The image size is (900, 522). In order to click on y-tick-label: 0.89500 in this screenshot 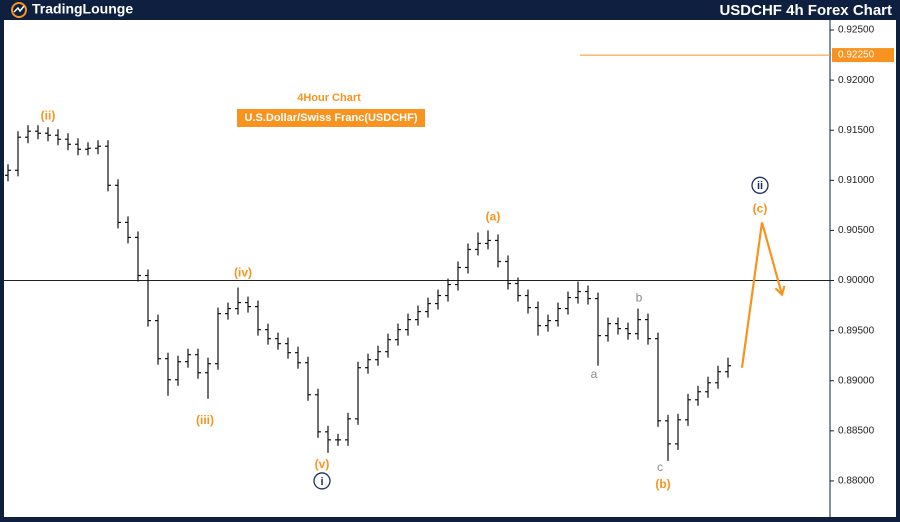, I will do `click(856, 330)`.